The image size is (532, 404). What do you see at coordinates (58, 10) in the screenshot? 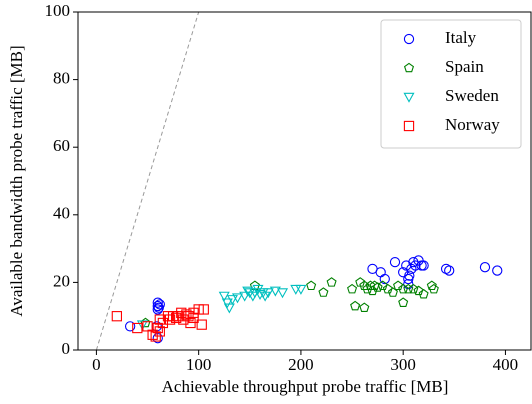
I see `y-tick-label: 100` at bounding box center [58, 10].